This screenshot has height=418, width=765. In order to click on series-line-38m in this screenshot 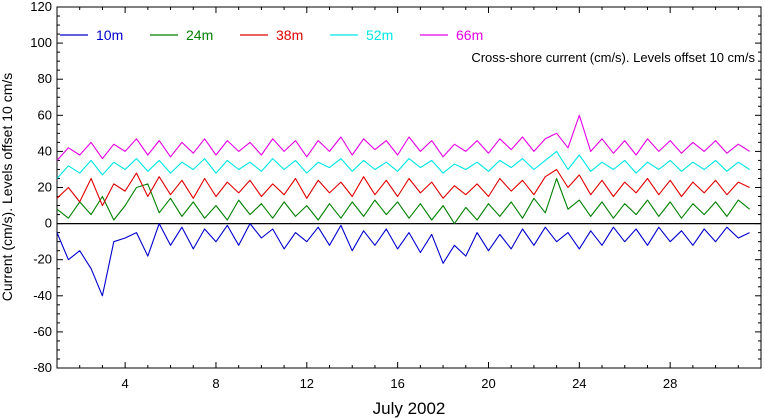, I will do `click(403, 187)`.